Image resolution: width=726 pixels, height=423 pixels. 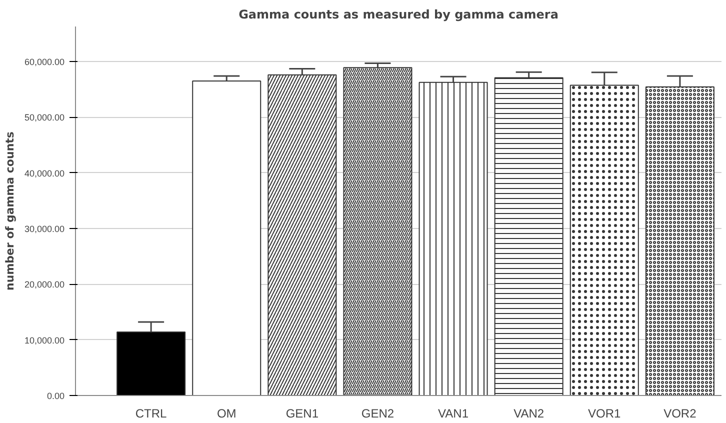 I want to click on chart-title: Gamma counts as measured by gamma camera, so click(x=398, y=15).